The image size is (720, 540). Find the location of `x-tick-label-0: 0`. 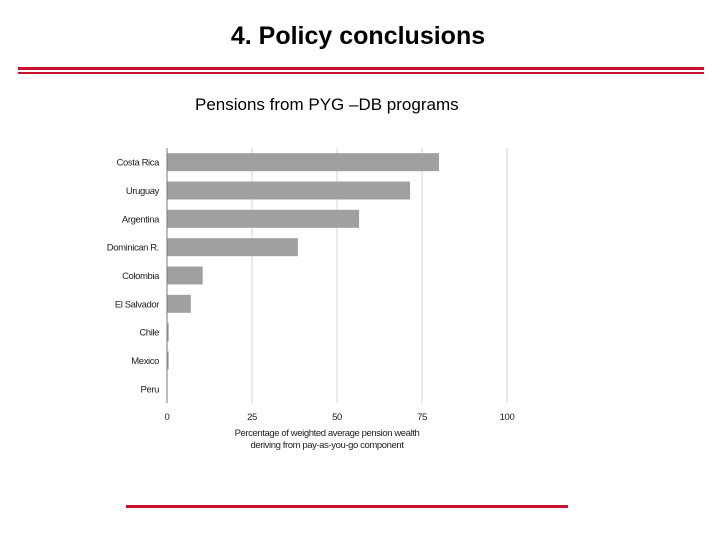

x-tick-label-0: 0 is located at coordinates (167, 417).